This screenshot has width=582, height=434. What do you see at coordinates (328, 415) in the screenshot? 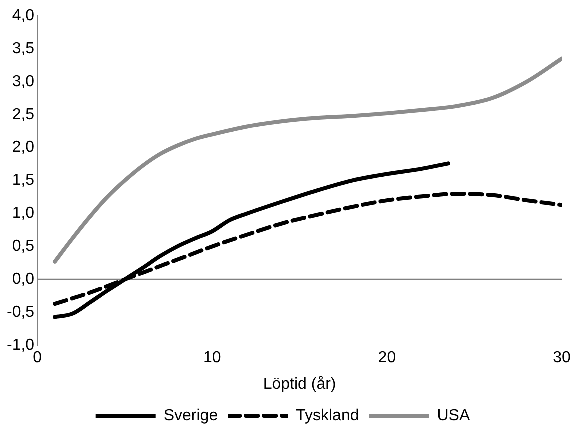
I see `legend-label: Tyskland` at bounding box center [328, 415].